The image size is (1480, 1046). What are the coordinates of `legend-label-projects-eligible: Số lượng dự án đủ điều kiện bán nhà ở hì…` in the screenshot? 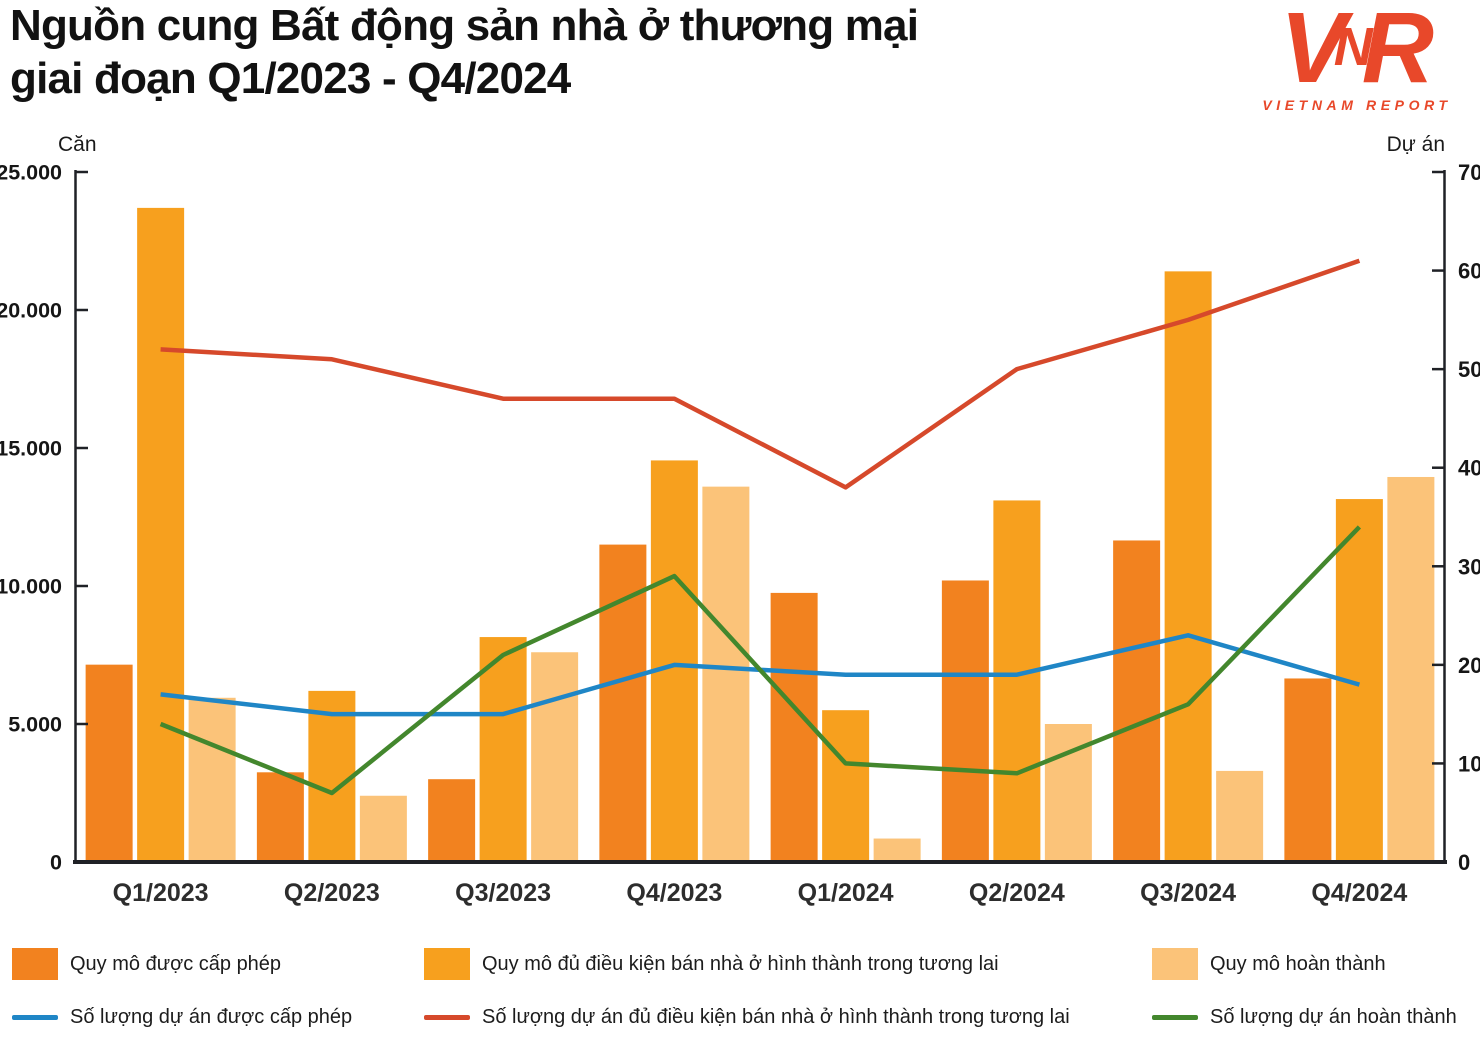 It's located at (776, 1017).